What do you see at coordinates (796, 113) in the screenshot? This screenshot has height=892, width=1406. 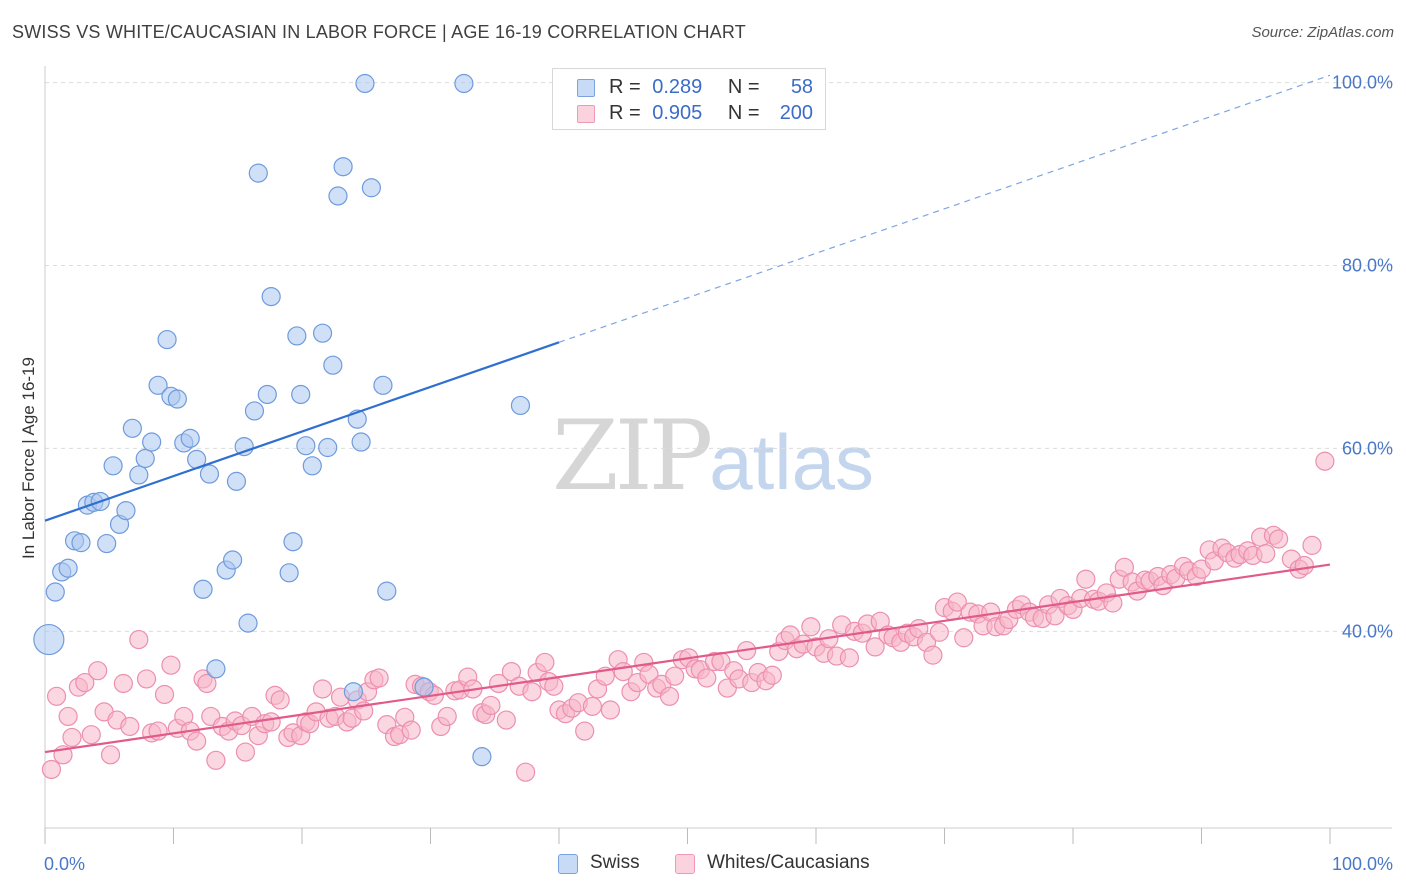 I see `n-value: 200` at bounding box center [796, 113].